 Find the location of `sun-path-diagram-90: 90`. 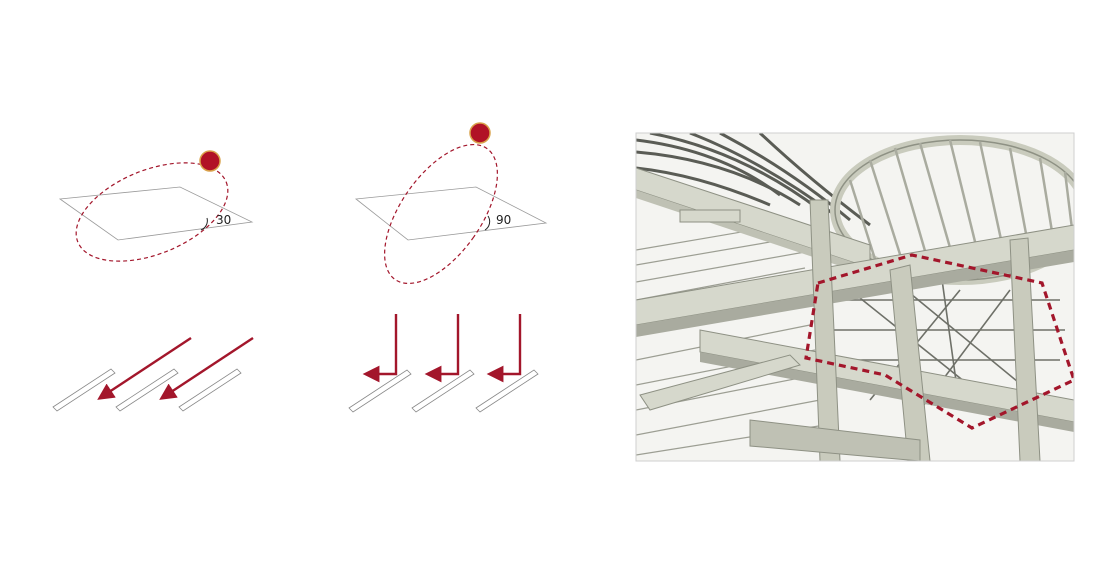

sun-path-diagram-90: 90 is located at coordinates (451, 203).